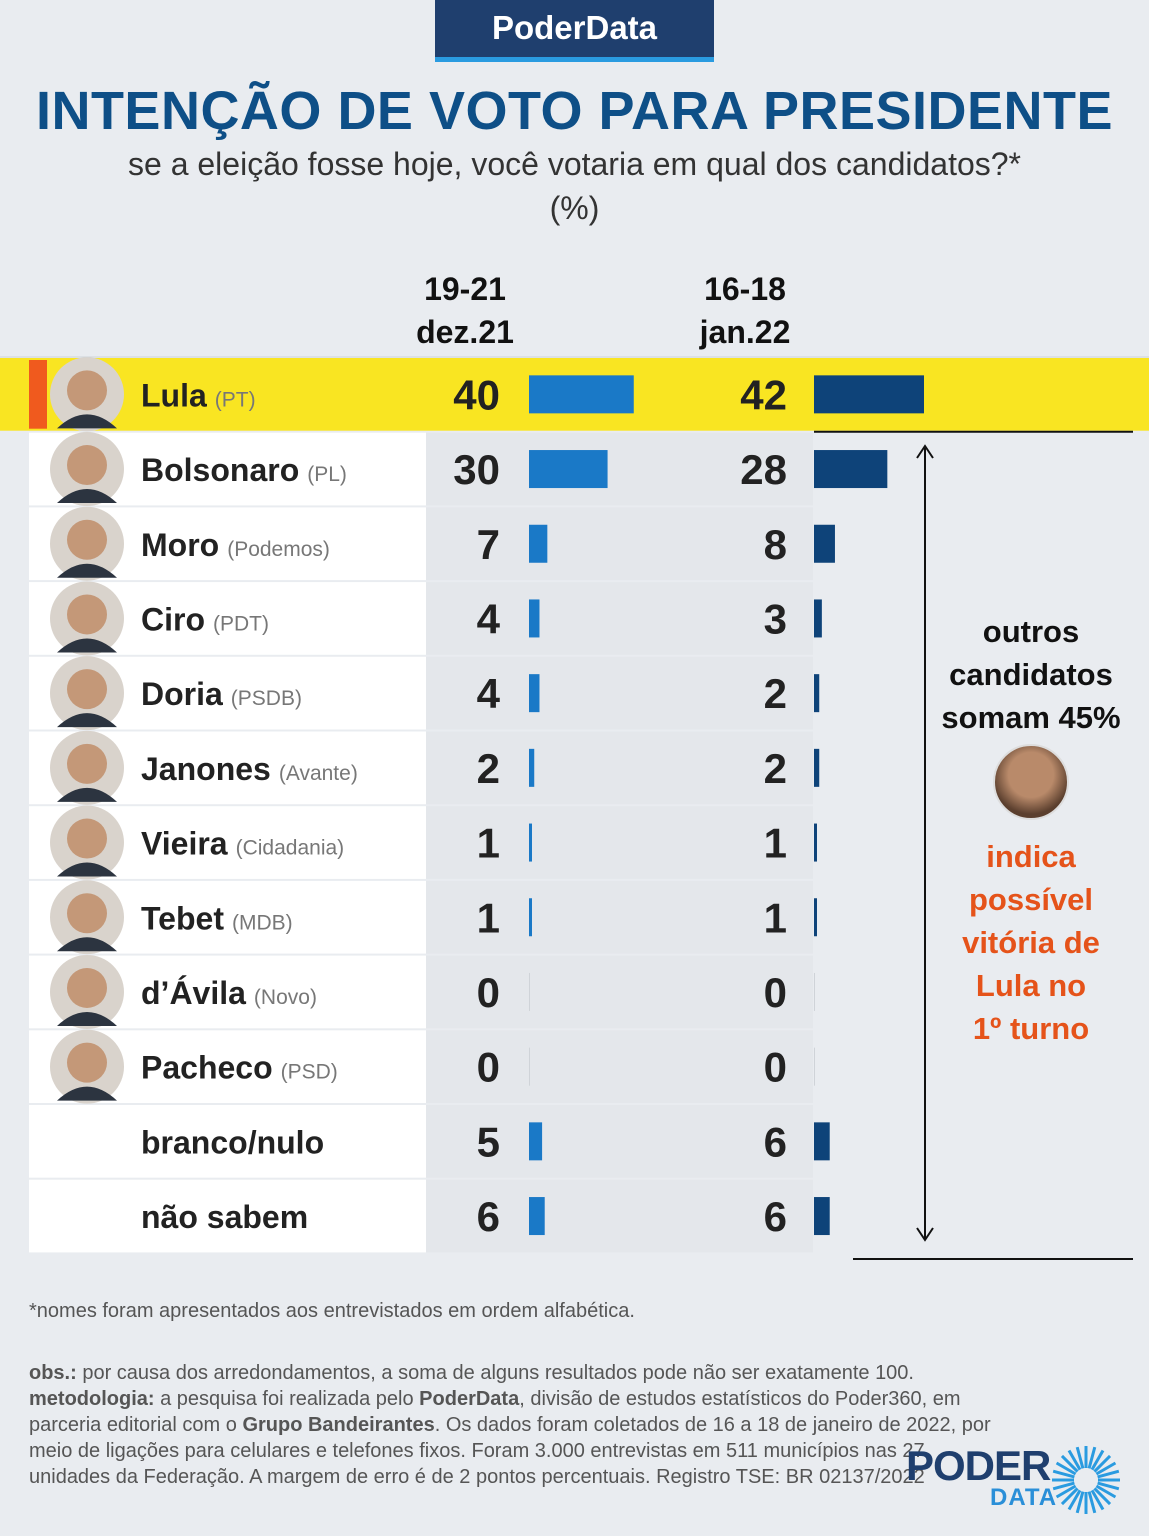 Image resolution: width=1149 pixels, height=1536 pixels. Describe the element at coordinates (1031, 717) in the screenshot. I see `others-line-3: somam 45%` at that location.